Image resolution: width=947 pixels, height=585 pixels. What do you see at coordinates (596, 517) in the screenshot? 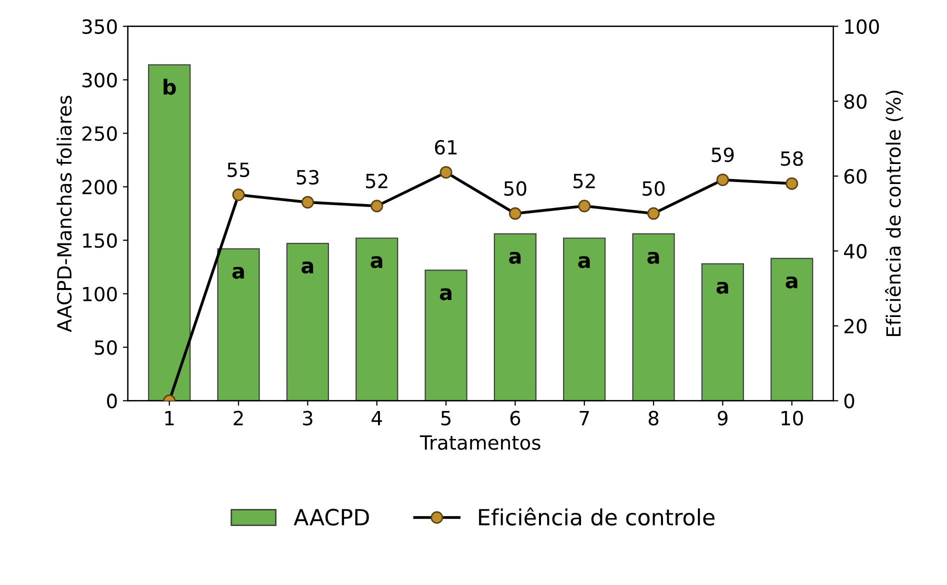
I see `legend-label: Eficiência de controle` at bounding box center [596, 517].